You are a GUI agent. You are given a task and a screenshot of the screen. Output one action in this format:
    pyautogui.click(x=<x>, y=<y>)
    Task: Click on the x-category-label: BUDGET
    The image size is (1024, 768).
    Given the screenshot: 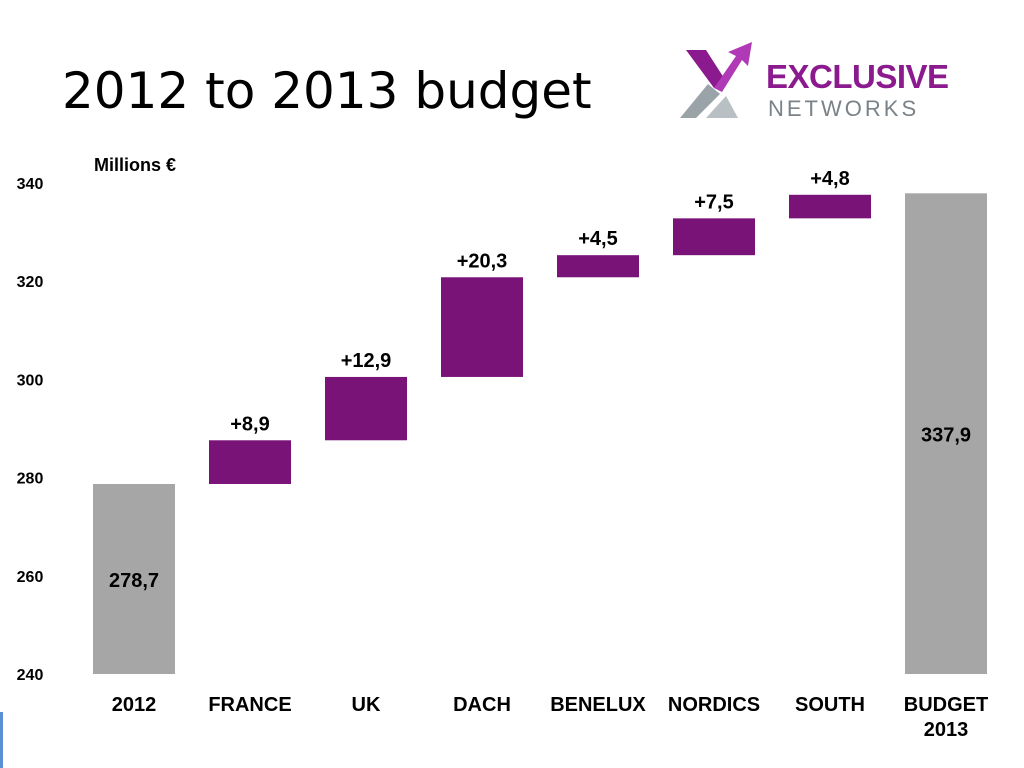 What is the action you would take?
    pyautogui.click(x=946, y=705)
    